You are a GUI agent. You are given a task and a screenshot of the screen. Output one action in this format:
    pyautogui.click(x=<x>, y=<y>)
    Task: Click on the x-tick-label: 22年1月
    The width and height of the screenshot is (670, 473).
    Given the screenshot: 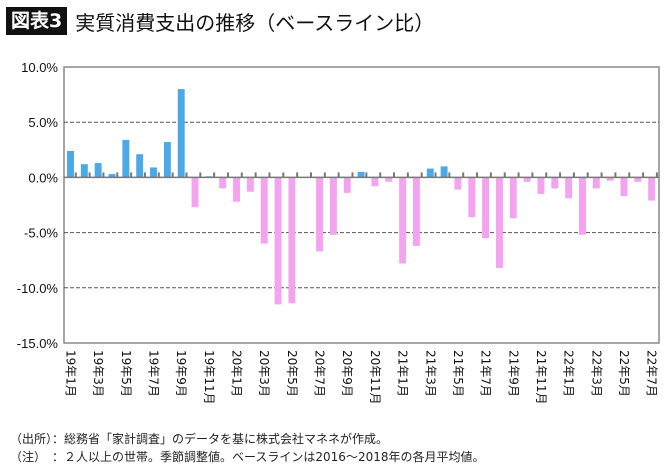 What is the action you would take?
    pyautogui.click(x=569, y=373)
    